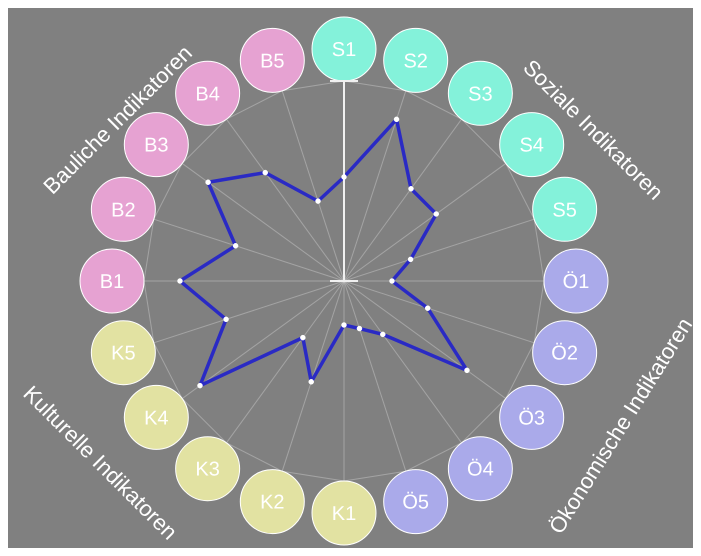 The height and width of the screenshot is (556, 701). I want to click on spoke-label: K4, so click(156, 418).